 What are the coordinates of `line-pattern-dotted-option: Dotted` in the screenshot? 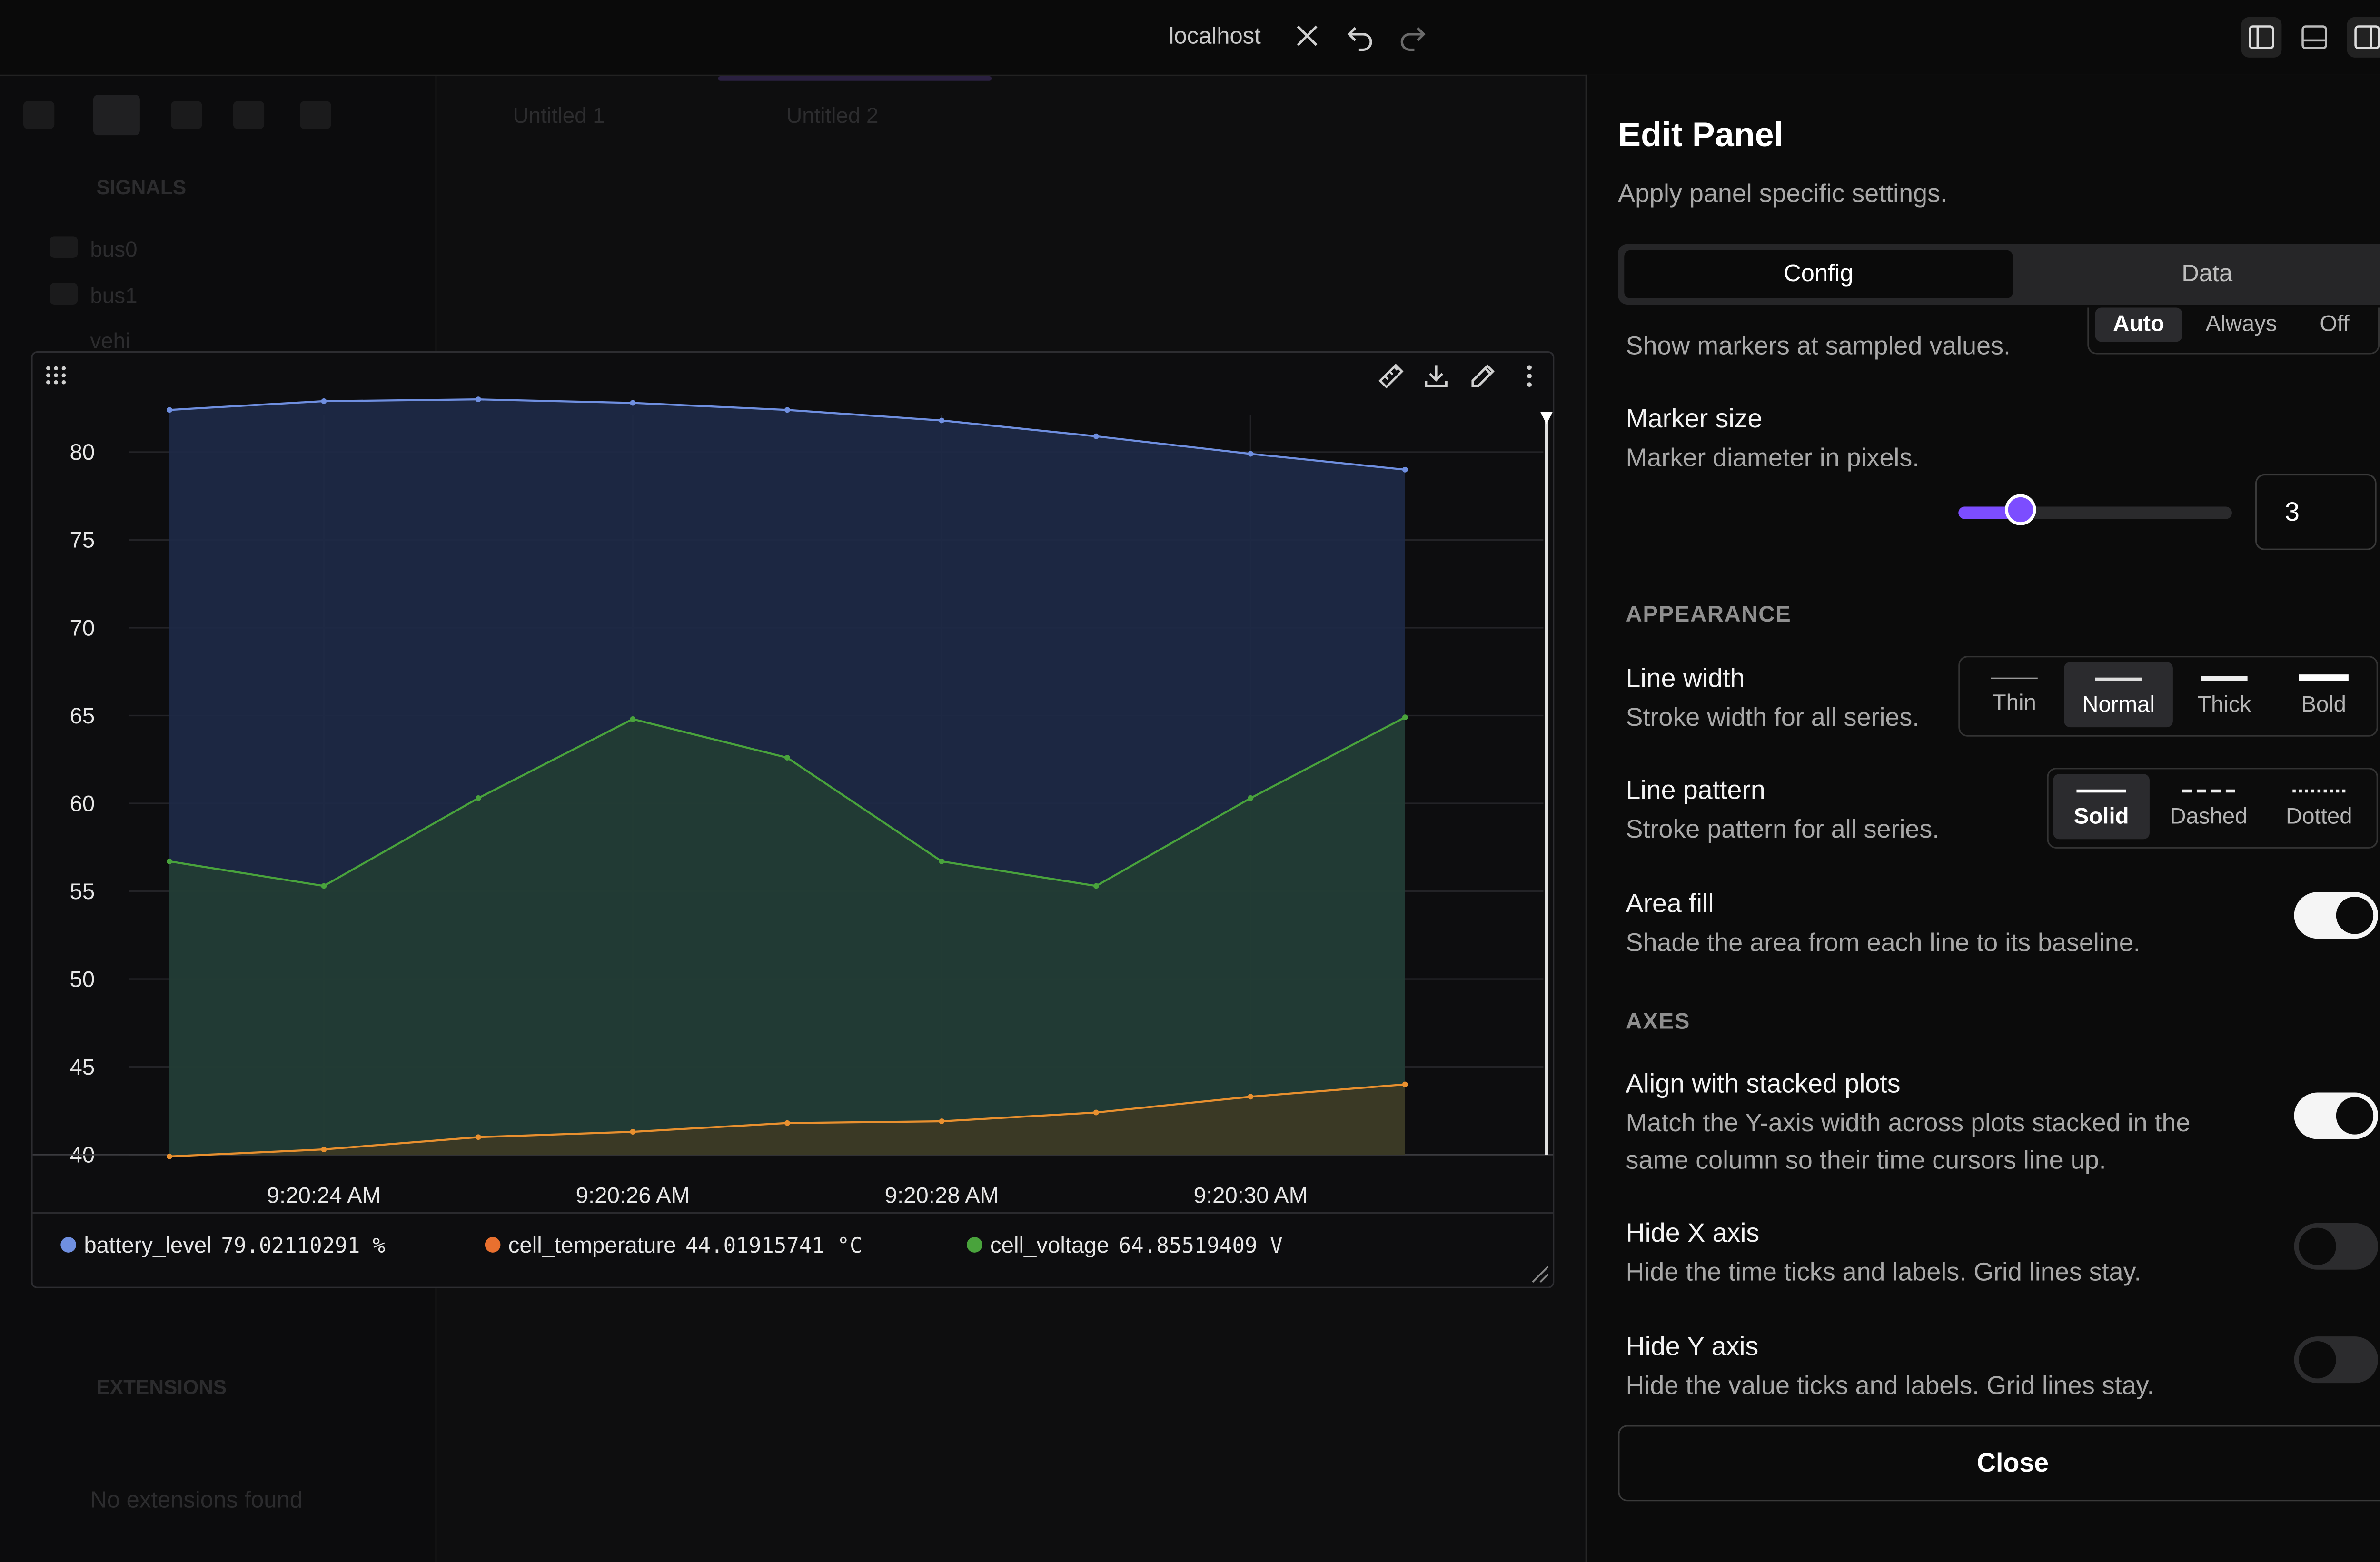 It's located at (2319, 807).